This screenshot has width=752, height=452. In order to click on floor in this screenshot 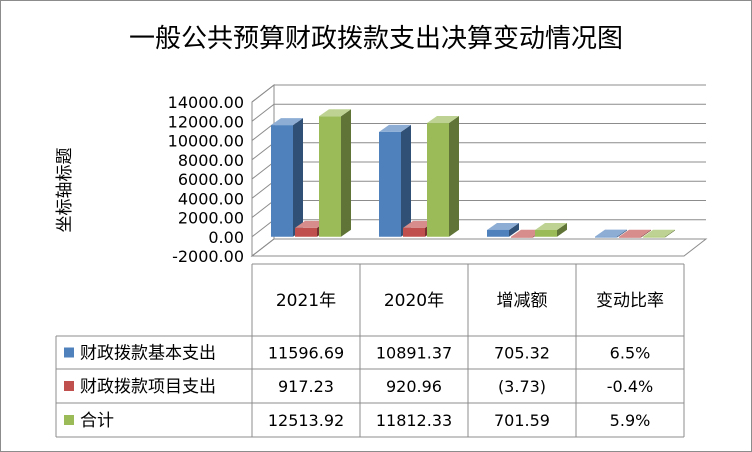, I will do `click(479, 247)`.